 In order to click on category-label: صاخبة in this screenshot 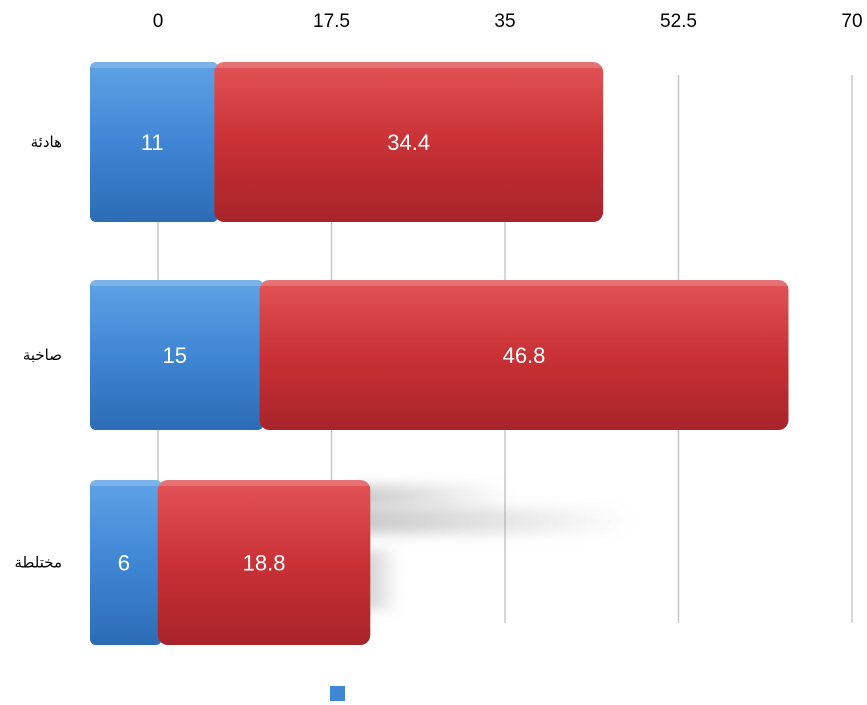, I will do `click(42, 355)`.